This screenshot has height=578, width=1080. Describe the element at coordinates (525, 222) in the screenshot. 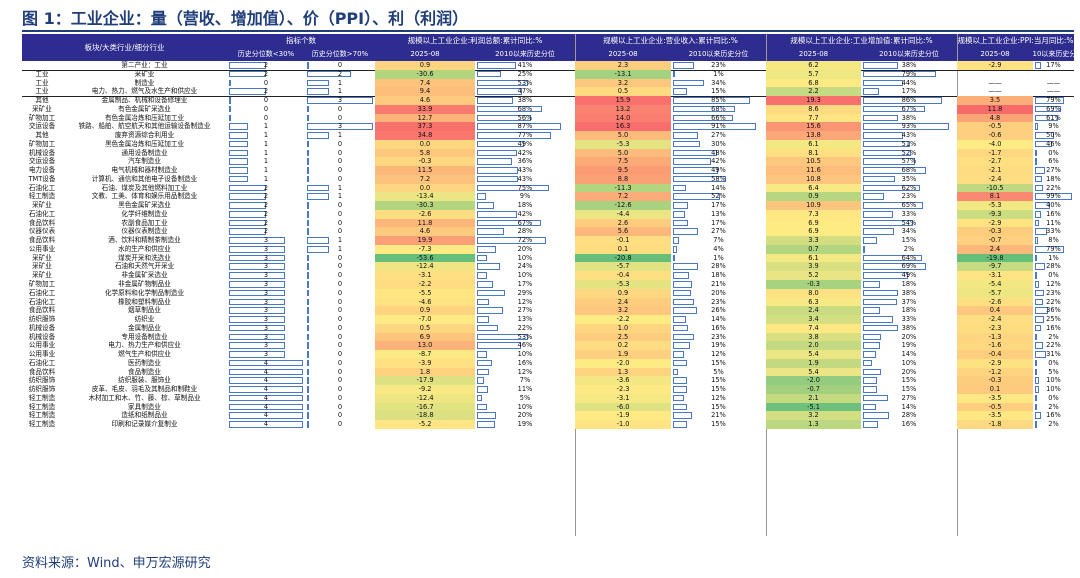

I see `bar-label: 67%` at that location.